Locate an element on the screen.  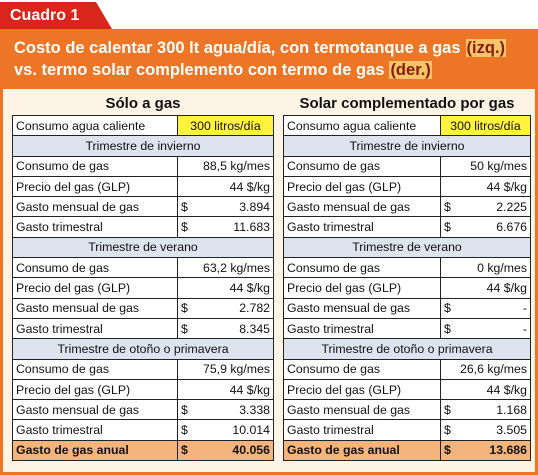
table-row: Gasto trimestral $11.683 is located at coordinates (143, 227).